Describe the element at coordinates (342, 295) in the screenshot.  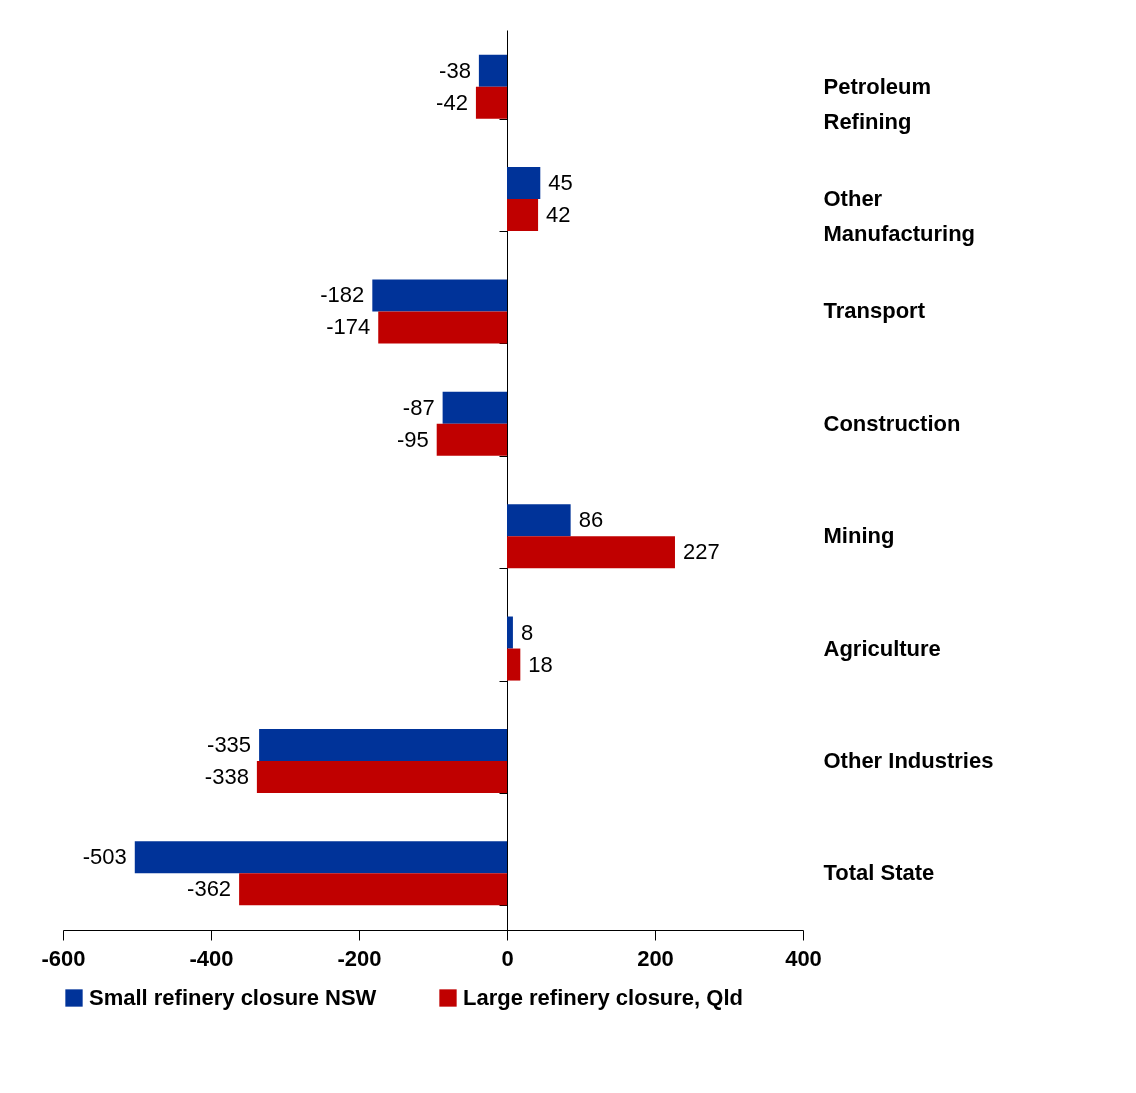
I see `data-label: -182` at that location.